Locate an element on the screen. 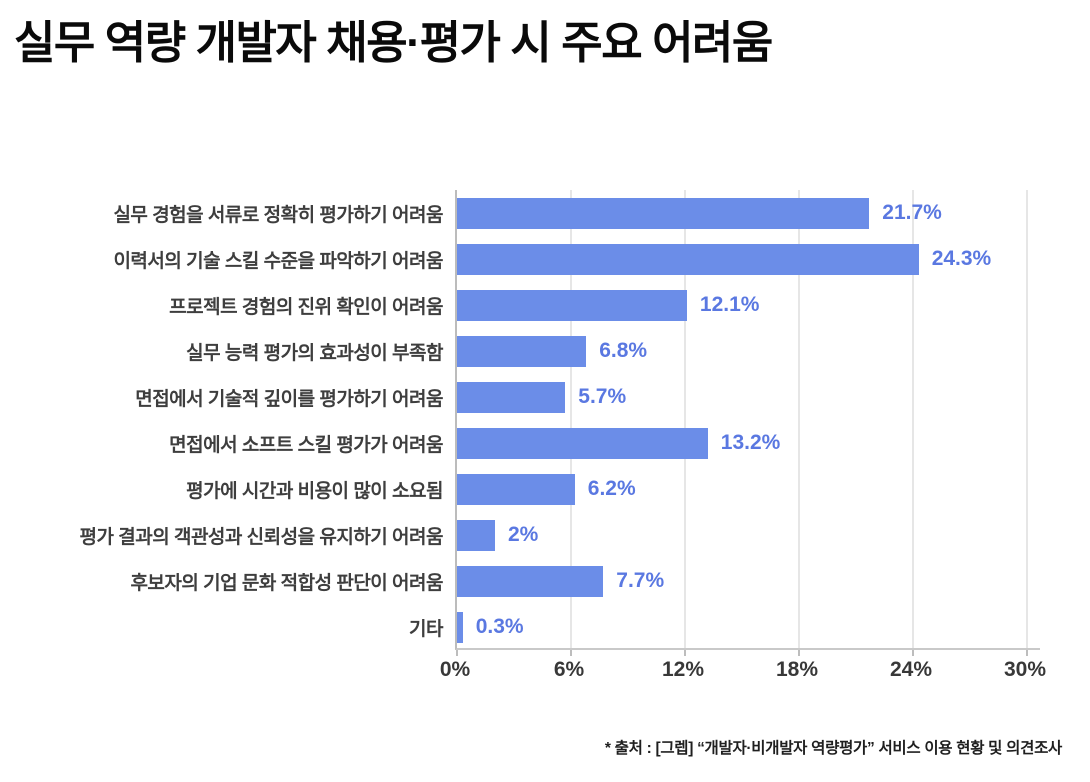  x-axis-tick-labels: 0% 6% 12% 18% 24% 30% is located at coordinates (743, 667).